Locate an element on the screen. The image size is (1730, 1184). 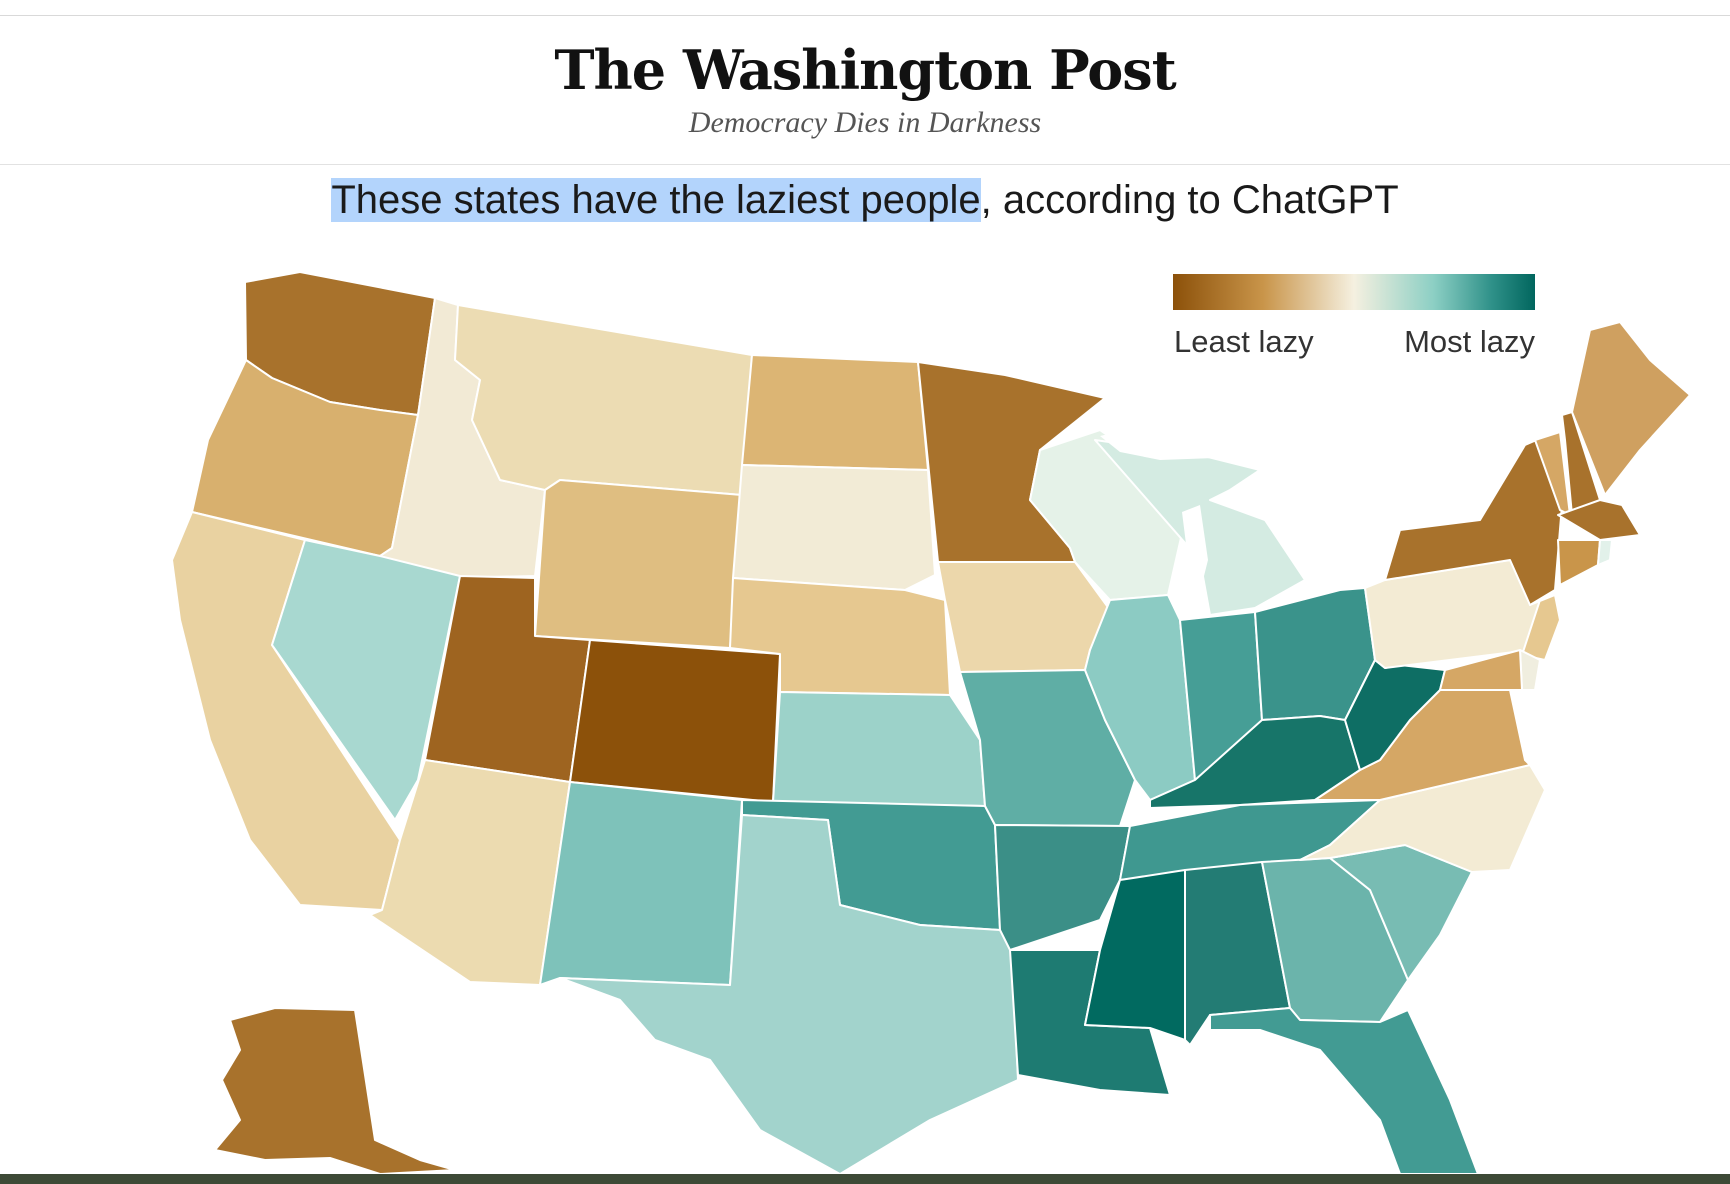
headline-selected-text: These states have the laziest people is located at coordinates (656, 200).